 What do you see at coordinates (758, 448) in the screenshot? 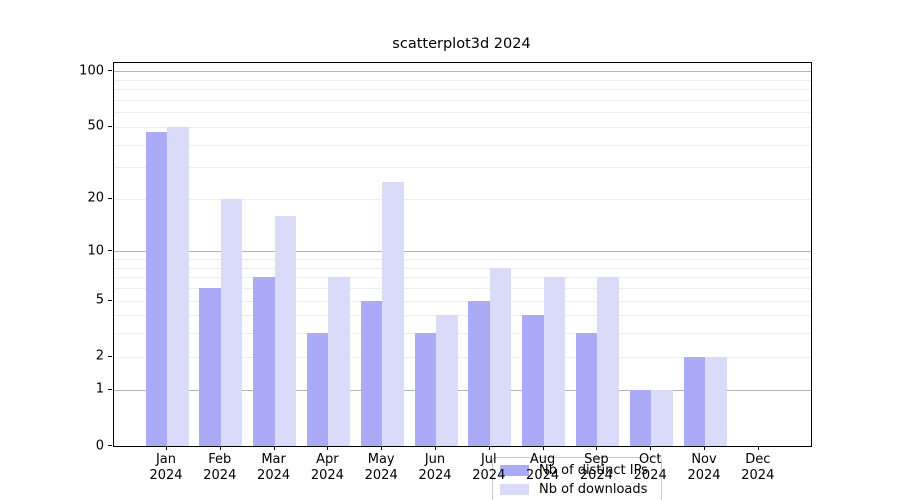
I see `x-tick-dec` at bounding box center [758, 448].